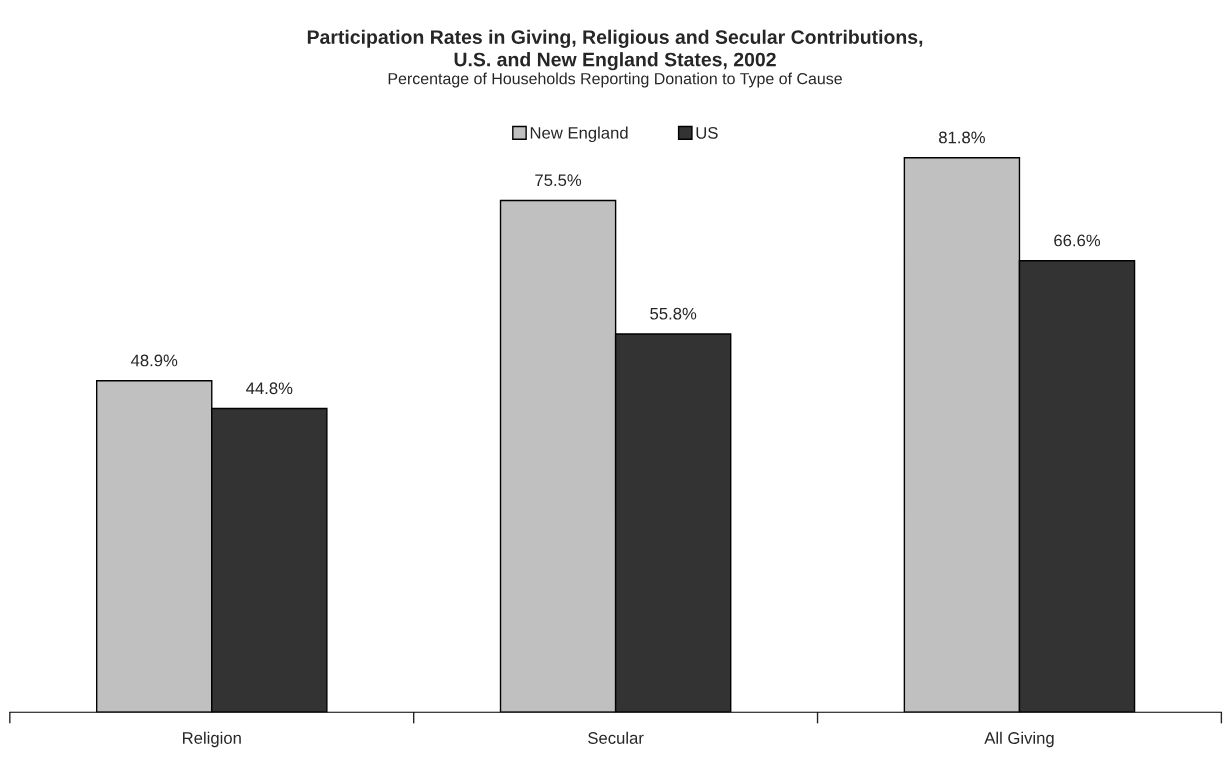 This screenshot has width=1230, height=775. What do you see at coordinates (616, 737) in the screenshot?
I see `x-tick-label: Secular` at bounding box center [616, 737].